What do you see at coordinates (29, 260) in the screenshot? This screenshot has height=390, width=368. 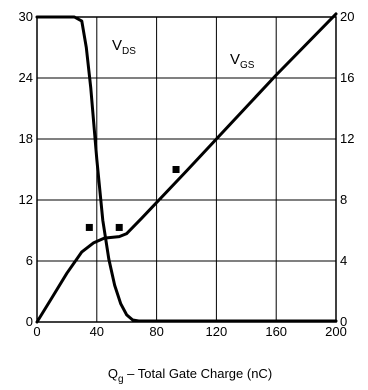 I see `y-left-tick-label: 6` at bounding box center [29, 260].